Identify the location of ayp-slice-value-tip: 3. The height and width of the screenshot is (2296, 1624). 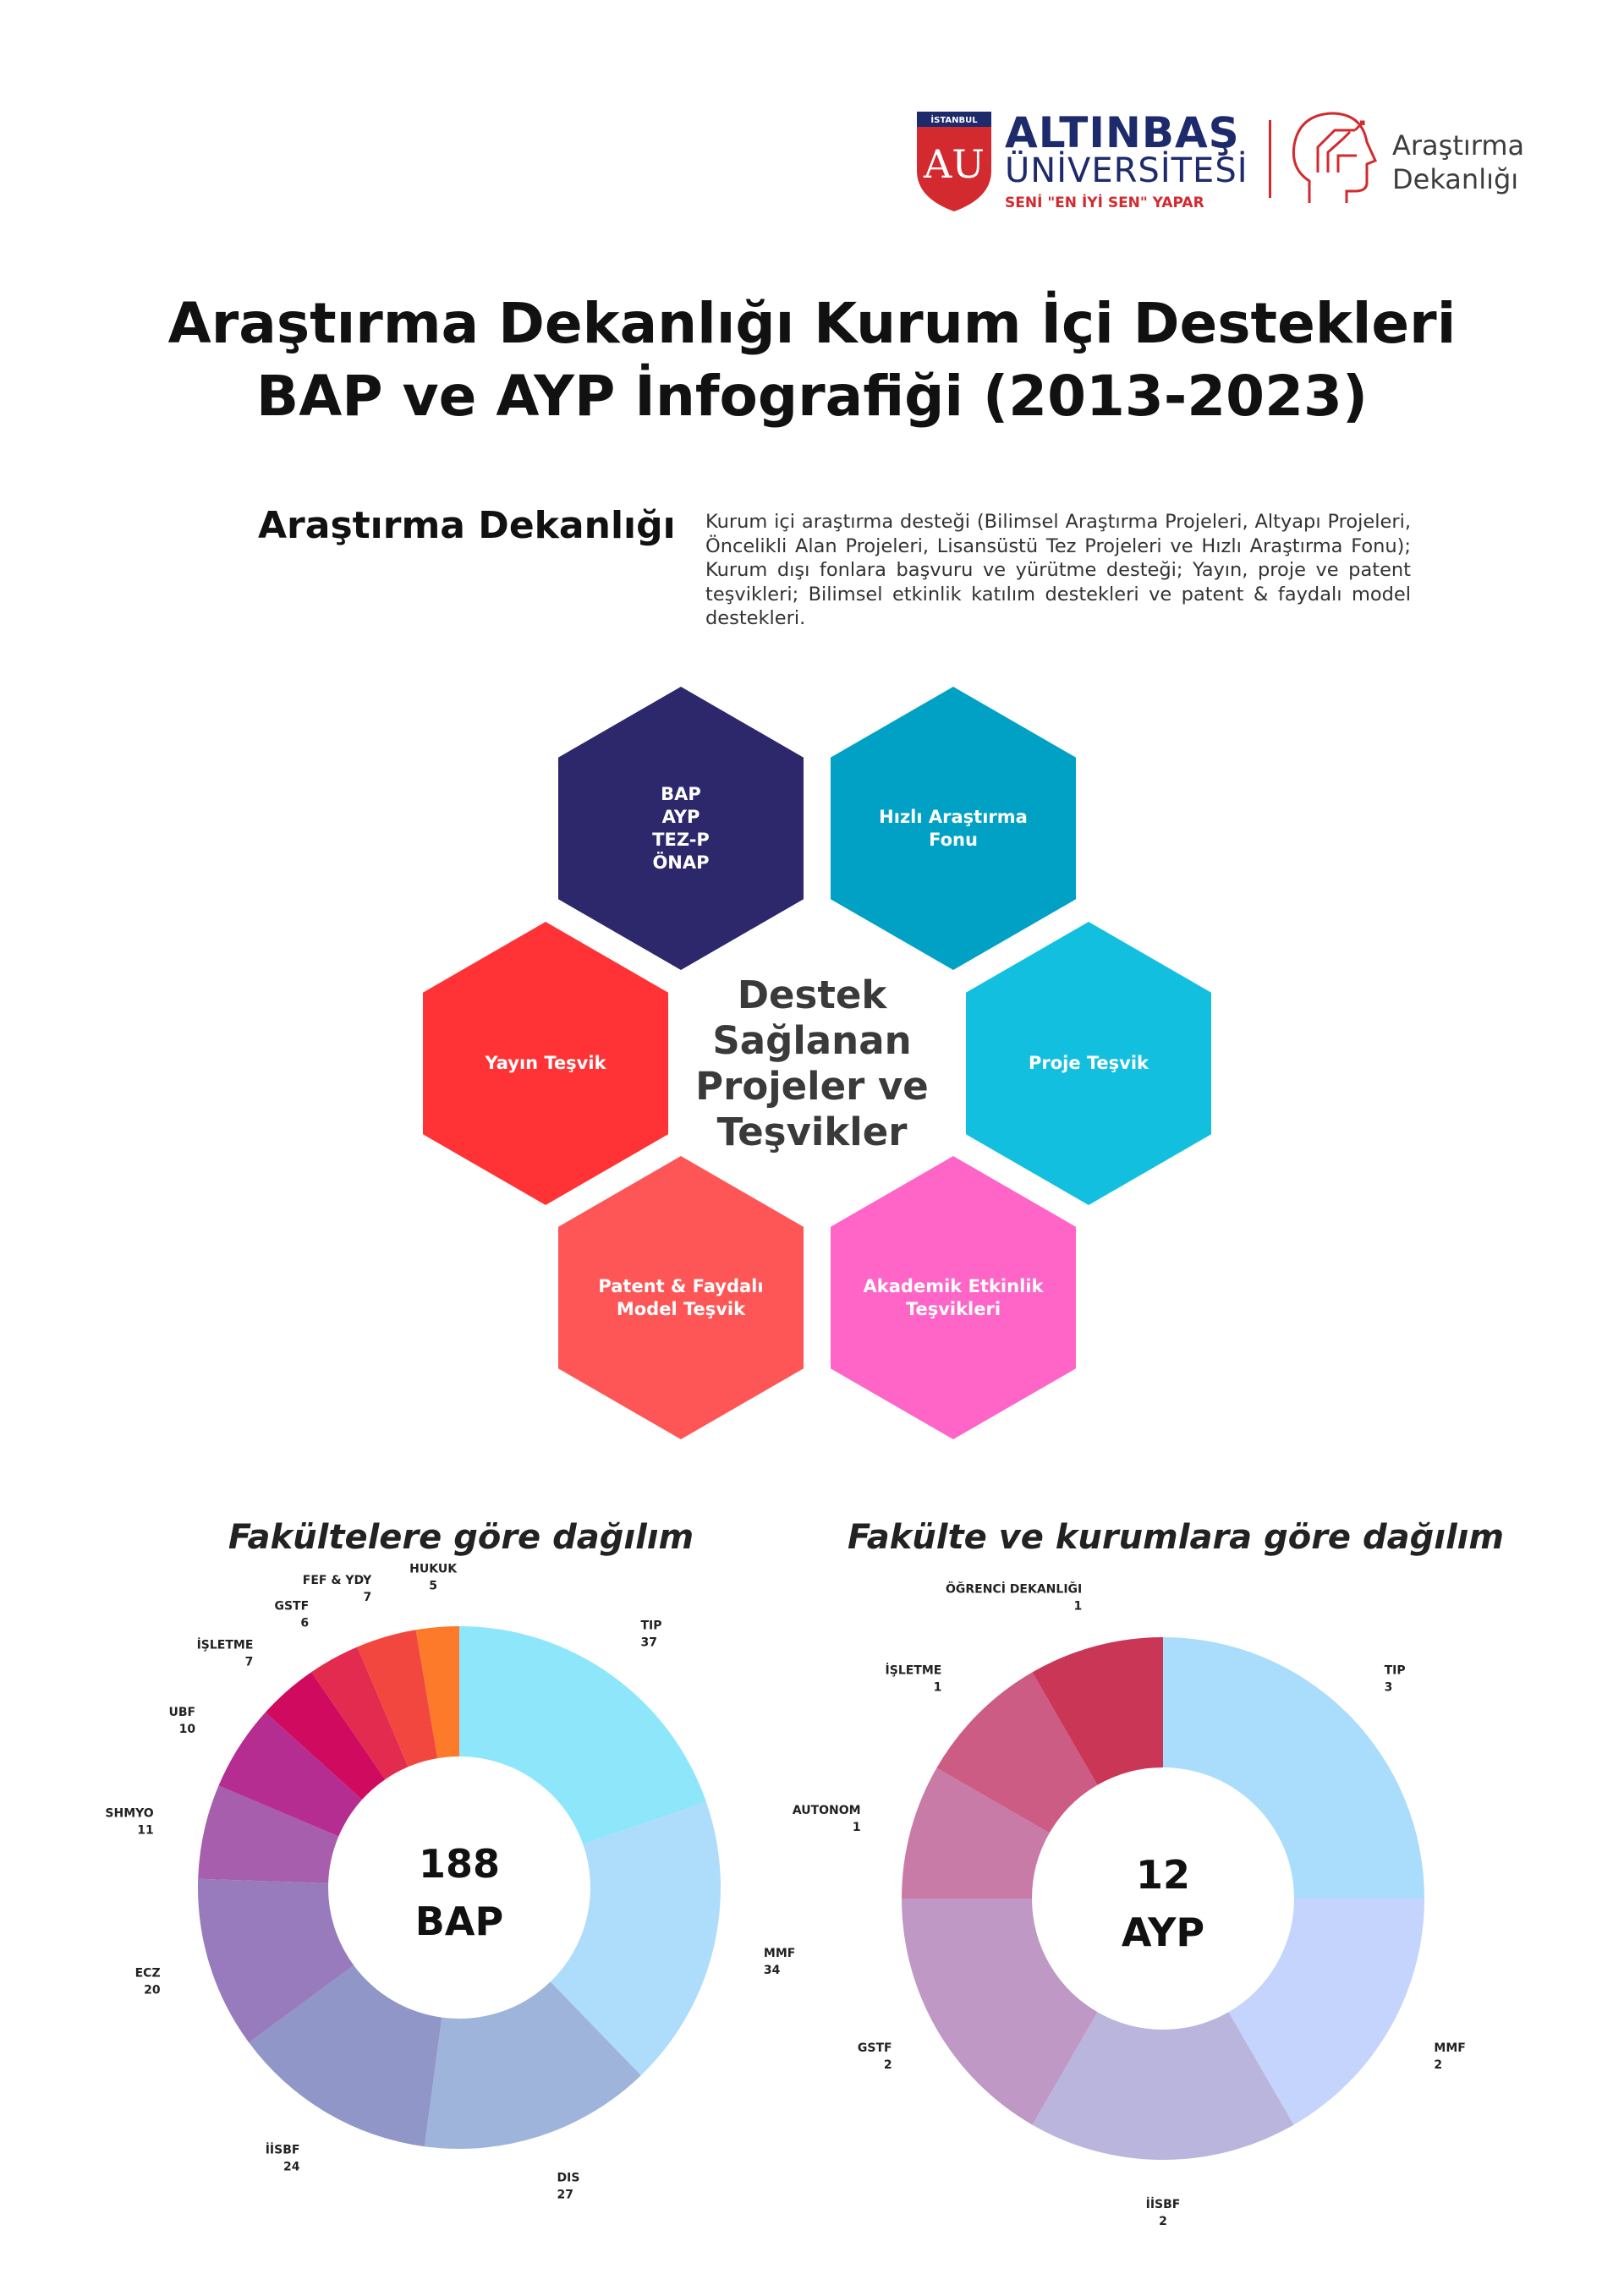
(1389, 1687).